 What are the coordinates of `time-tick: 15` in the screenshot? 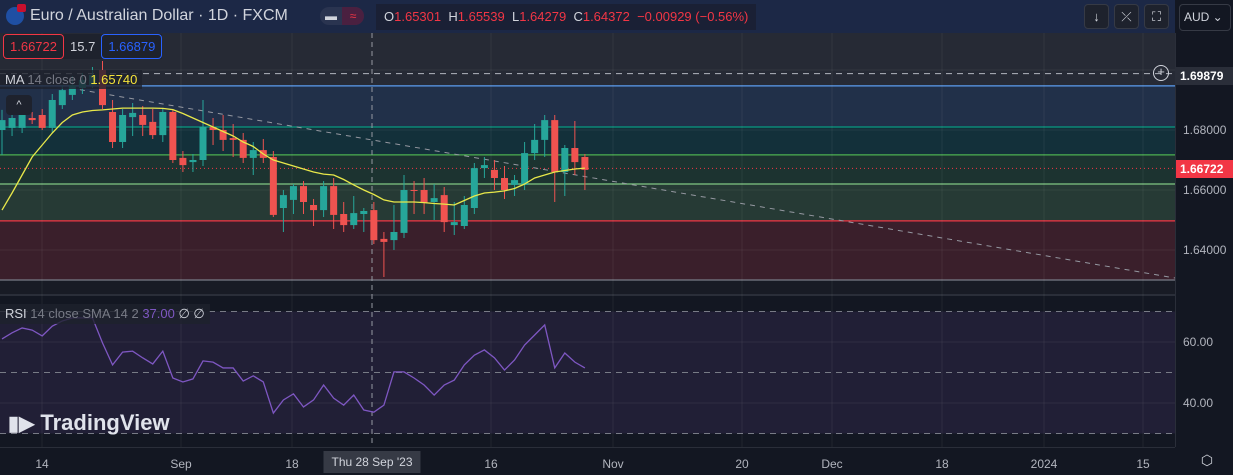 It's located at (1143, 464).